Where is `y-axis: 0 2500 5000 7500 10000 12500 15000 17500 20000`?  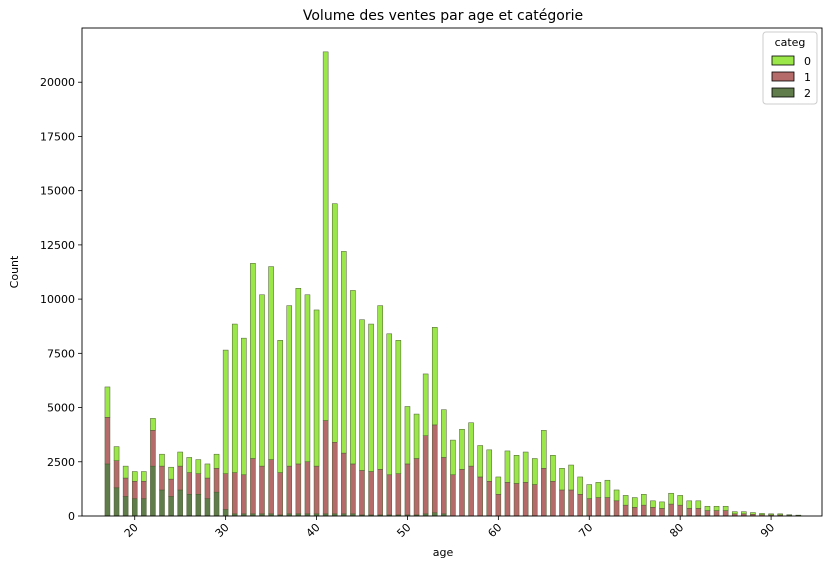 y-axis: 0 2500 5000 7500 10000 12500 15000 17500 20000 is located at coordinates (61, 299).